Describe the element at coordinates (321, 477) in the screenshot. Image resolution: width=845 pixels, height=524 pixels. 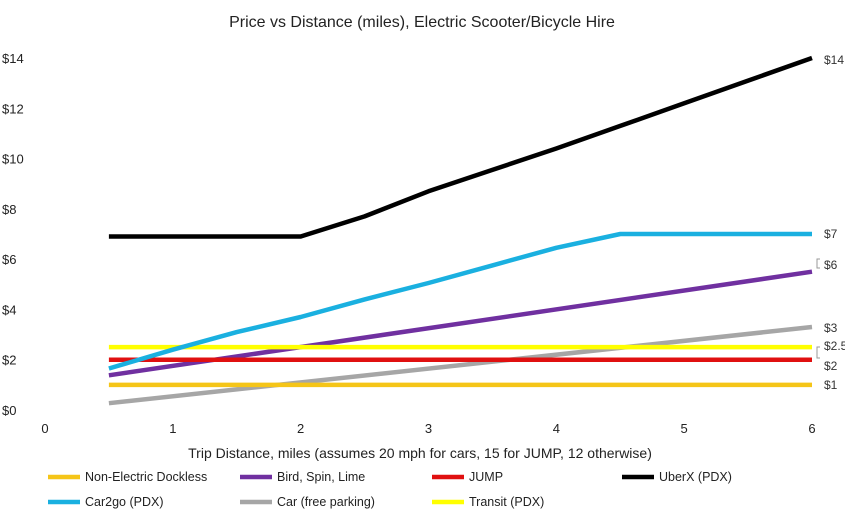
I see `legend-label: Bird, Spin, Lime` at that location.